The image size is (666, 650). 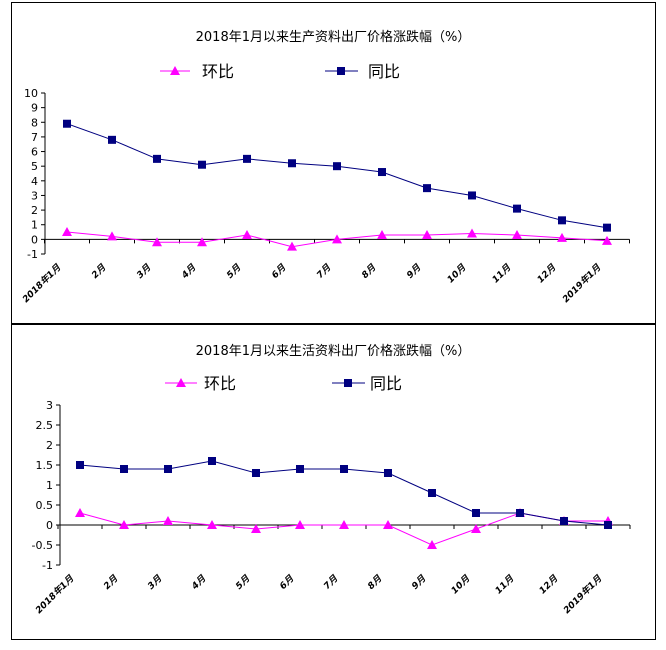 What do you see at coordinates (42, 545) in the screenshot?
I see `y-tick-label: -0.5` at bounding box center [42, 545].